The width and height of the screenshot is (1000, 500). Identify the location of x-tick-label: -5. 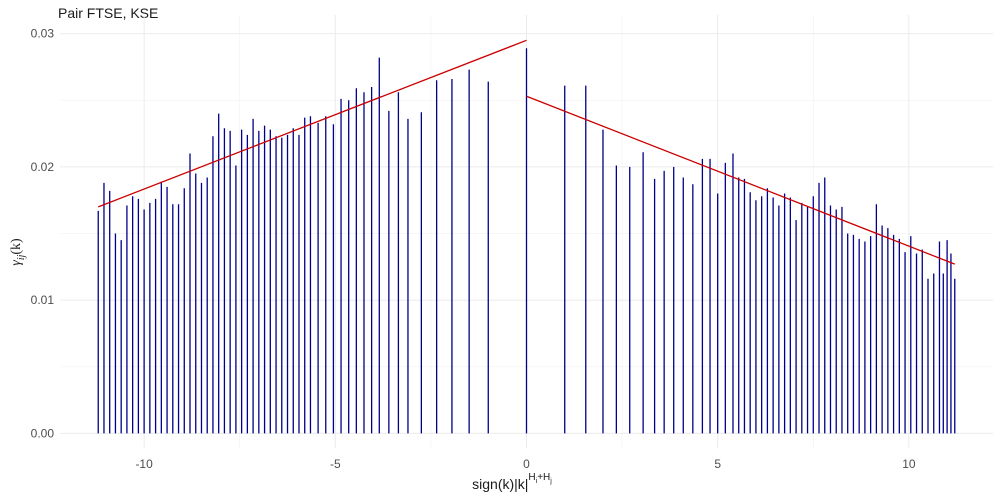
(335, 464).